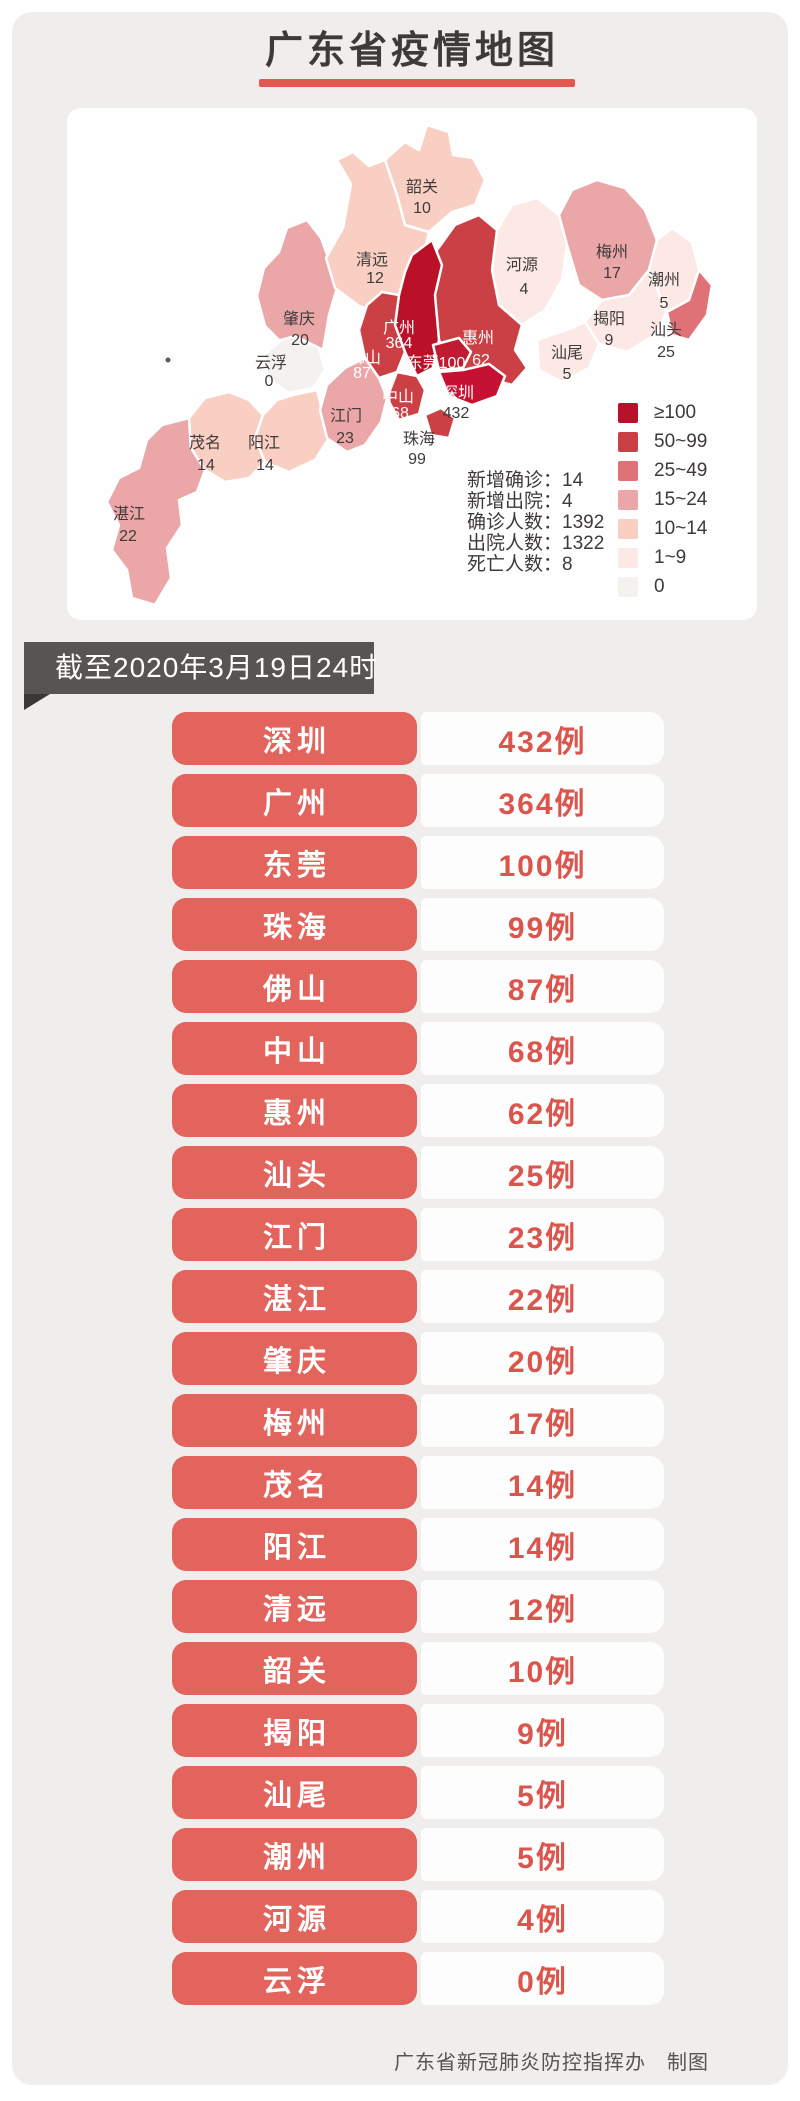 This screenshot has width=800, height=2101. Describe the element at coordinates (659, 586) in the screenshot. I see `legend-label: 0` at that location.